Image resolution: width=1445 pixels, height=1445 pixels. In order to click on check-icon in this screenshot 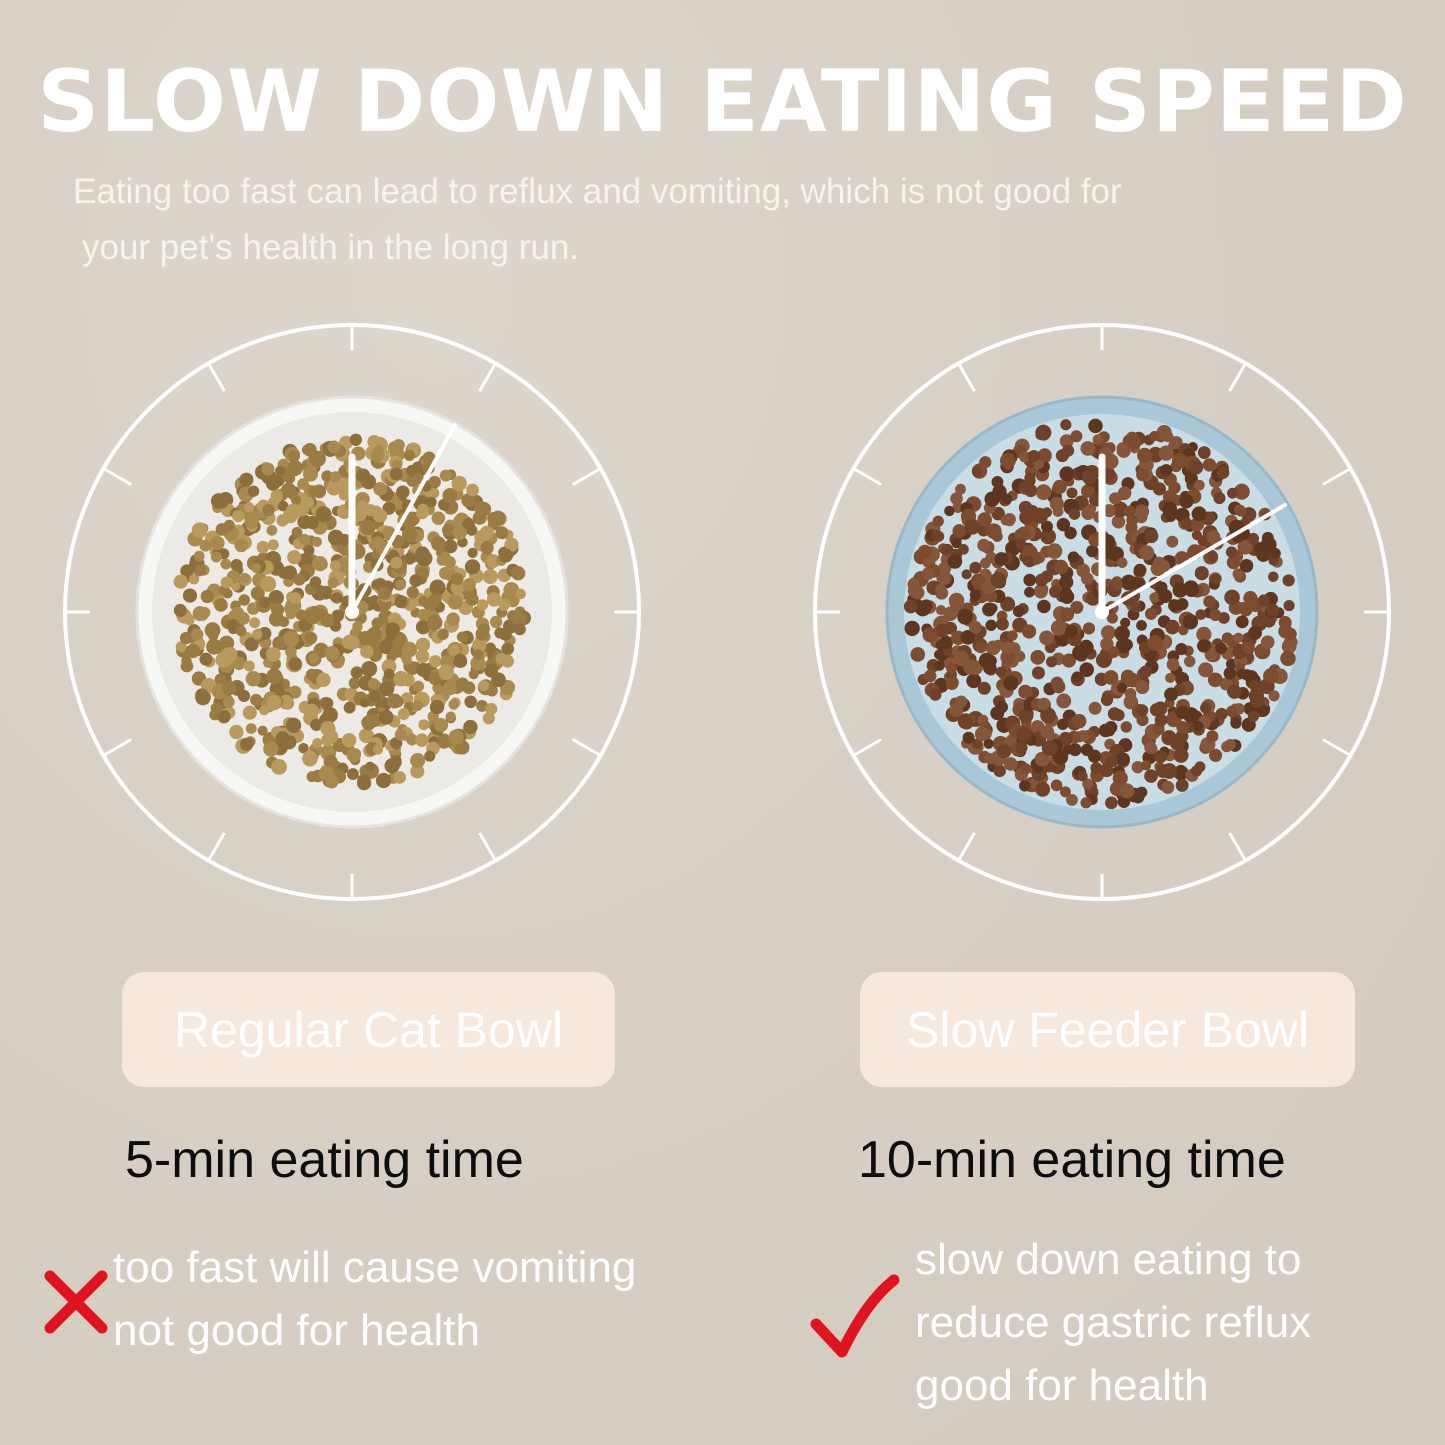, I will do `click(855, 1316)`.